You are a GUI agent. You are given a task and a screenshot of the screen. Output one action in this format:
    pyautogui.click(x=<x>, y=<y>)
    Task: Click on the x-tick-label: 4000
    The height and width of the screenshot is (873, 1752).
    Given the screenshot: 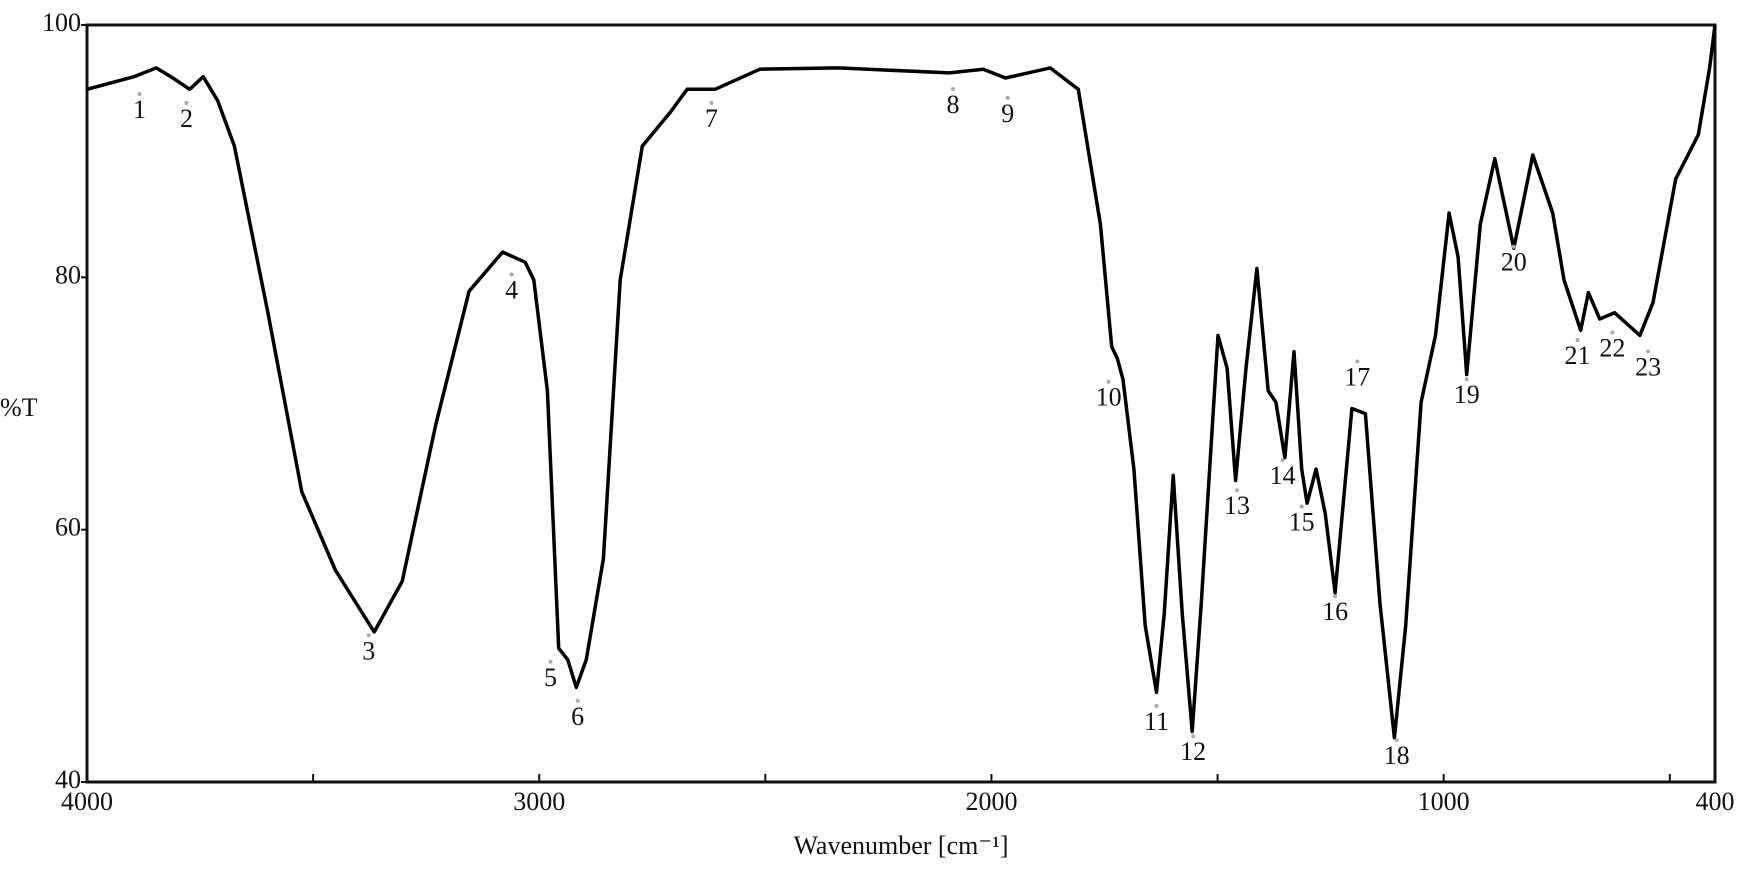 What is the action you would take?
    pyautogui.click(x=87, y=801)
    